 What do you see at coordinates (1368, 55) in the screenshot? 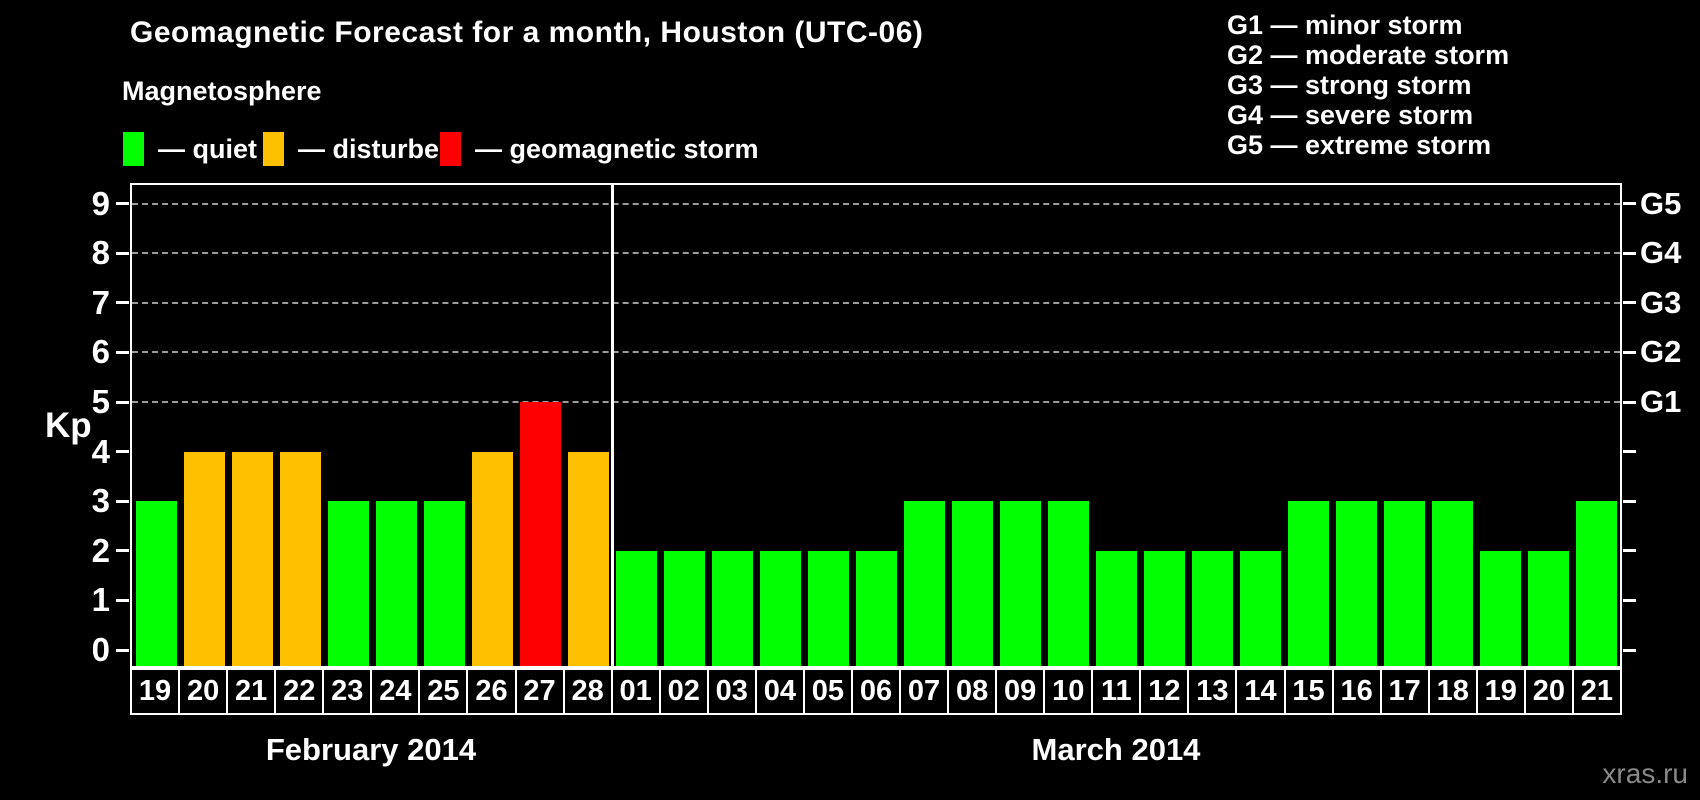
I see `g-legend-item-g2: G2 — moderate storm` at bounding box center [1368, 55].